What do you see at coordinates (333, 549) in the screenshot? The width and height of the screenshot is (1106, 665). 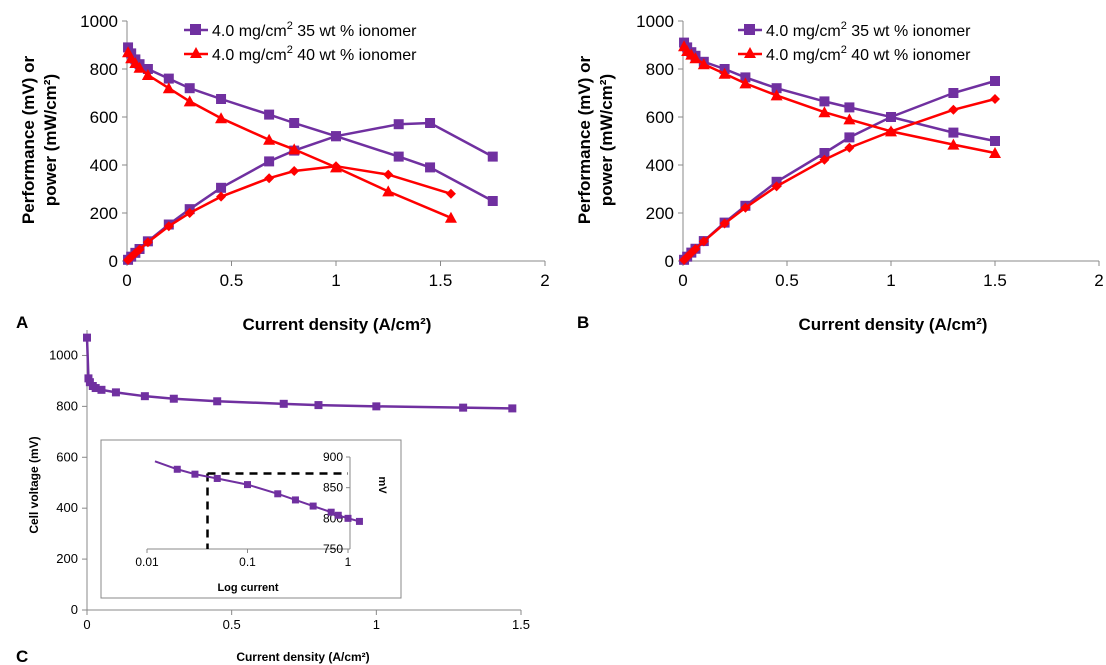 I see `inset-y-tick-label: 750` at bounding box center [333, 549].